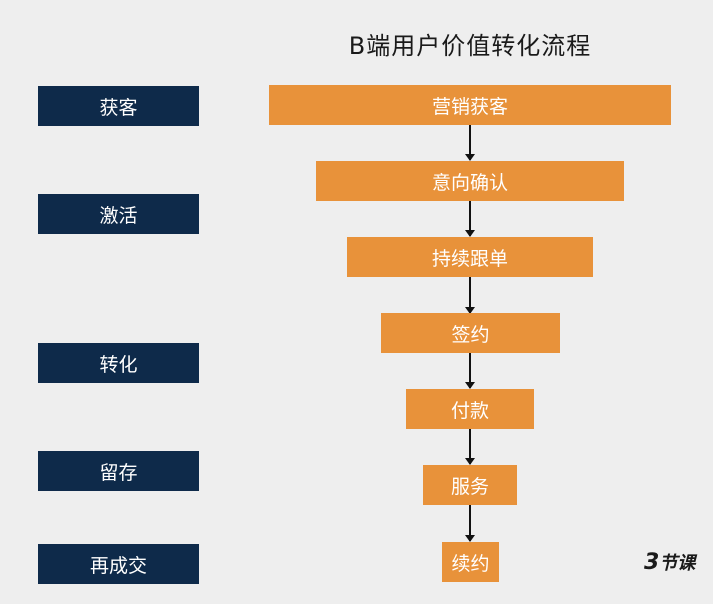  Describe the element at coordinates (470, 181) in the screenshot. I see `step-intent-confirmation: 意向确认` at that location.